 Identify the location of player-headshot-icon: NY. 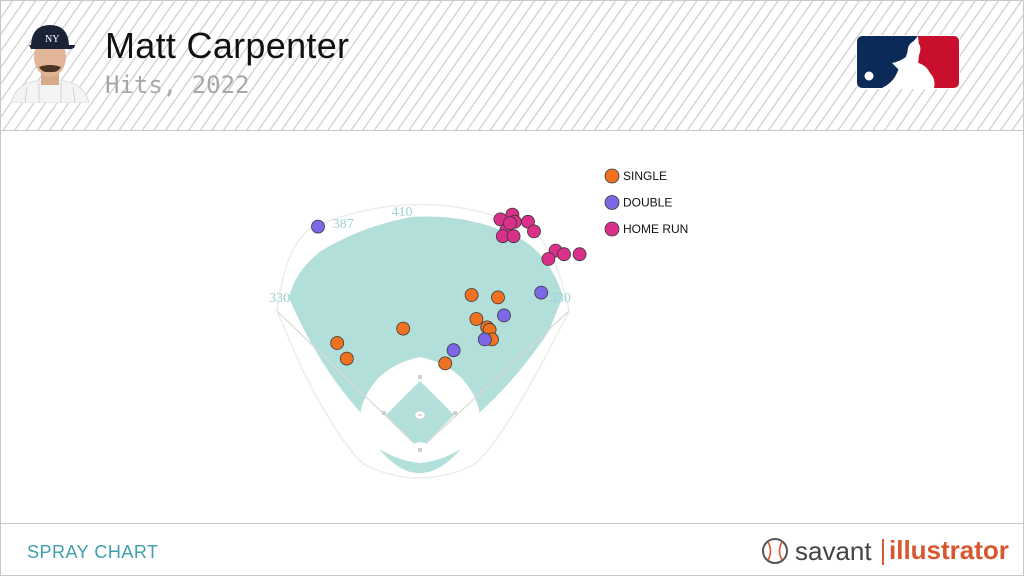
(50, 64).